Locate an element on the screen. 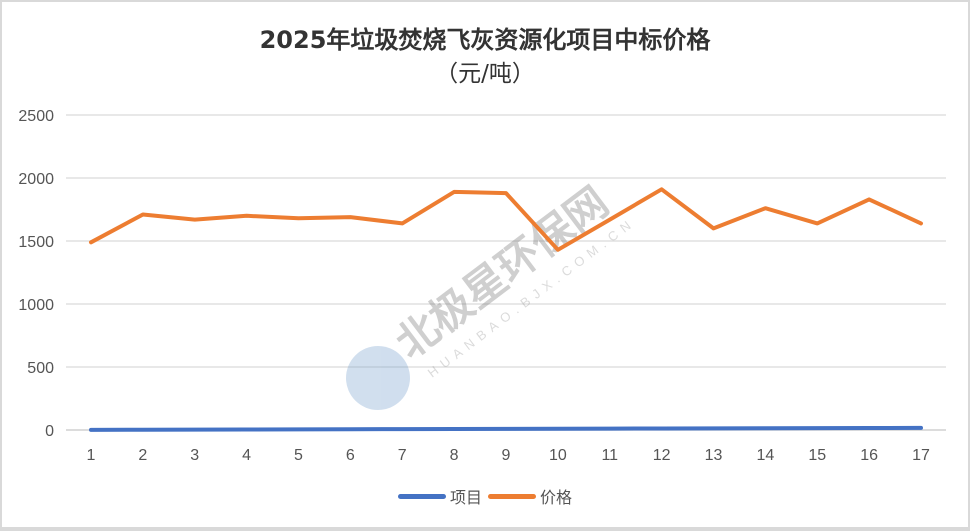  x-tick-label: 4 is located at coordinates (246, 455).